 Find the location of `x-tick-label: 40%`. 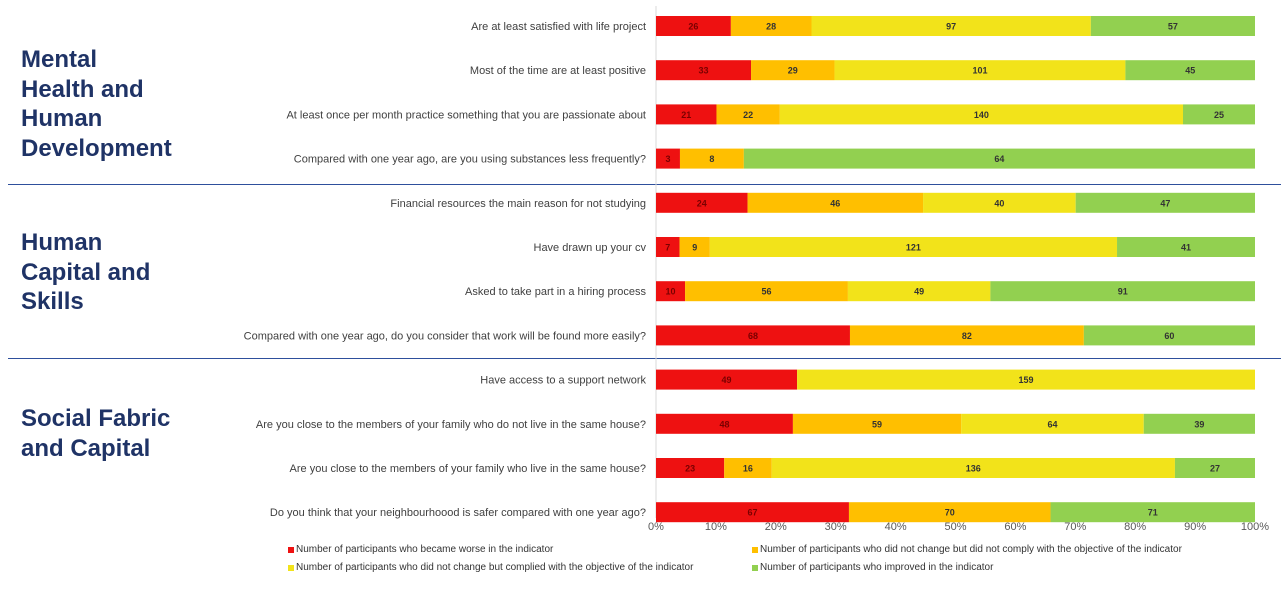

x-tick-label: 40% is located at coordinates (896, 527).